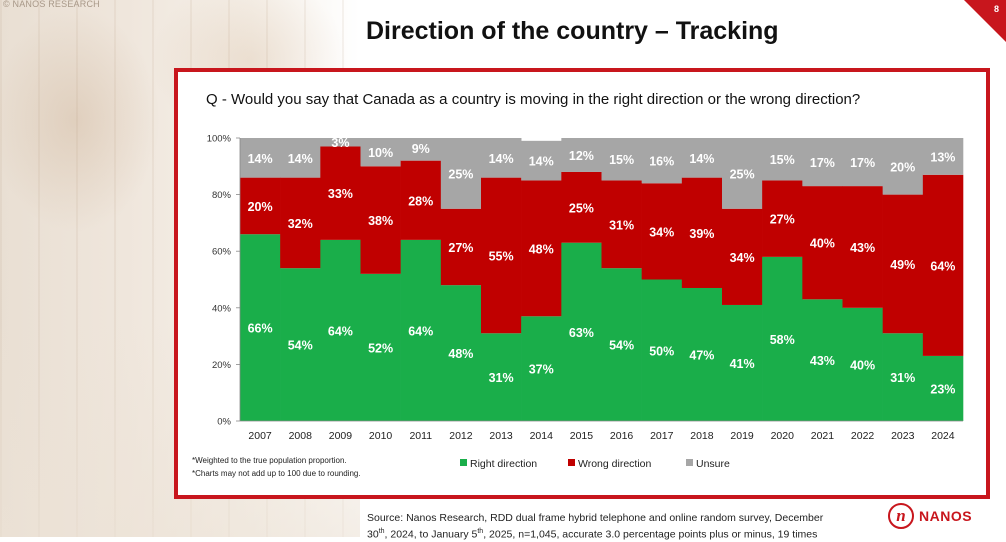 This screenshot has height=542, width=1006. I want to click on y-tick-label: 0%, so click(224, 422).